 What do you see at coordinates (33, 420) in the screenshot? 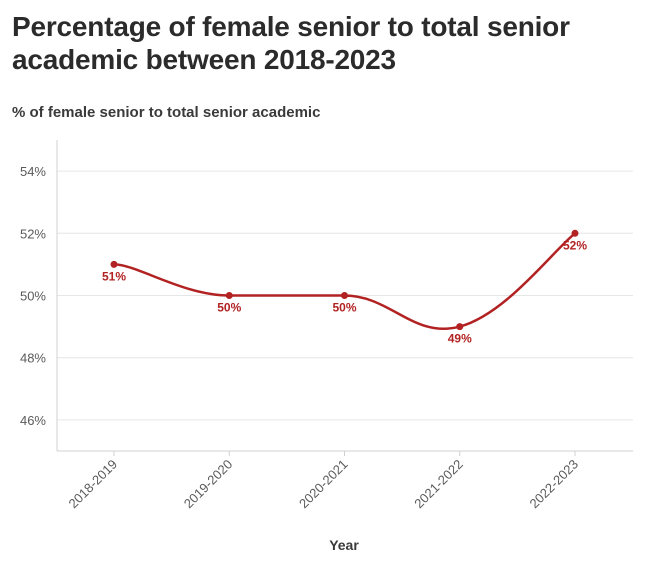
I see `y-tick-label: 46%` at bounding box center [33, 420].